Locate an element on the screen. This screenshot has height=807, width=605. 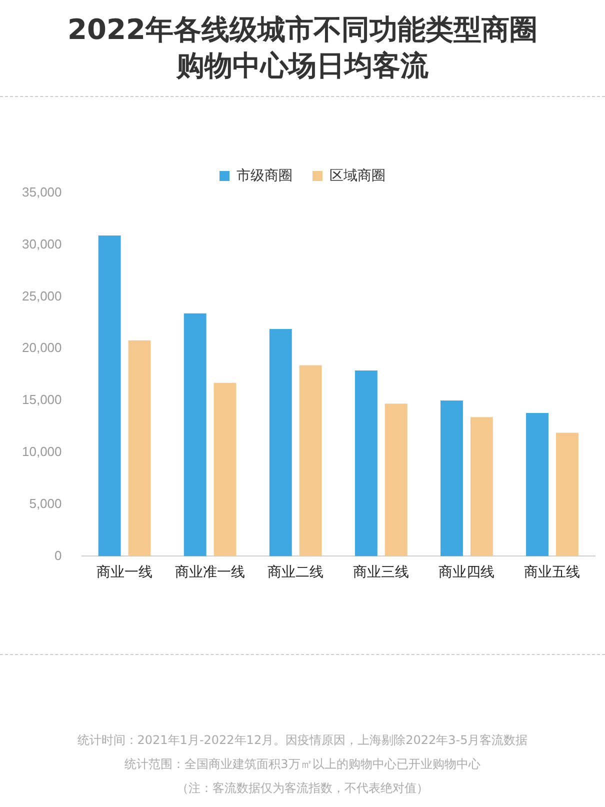
x-tick-label: 商业二线 is located at coordinates (296, 571).